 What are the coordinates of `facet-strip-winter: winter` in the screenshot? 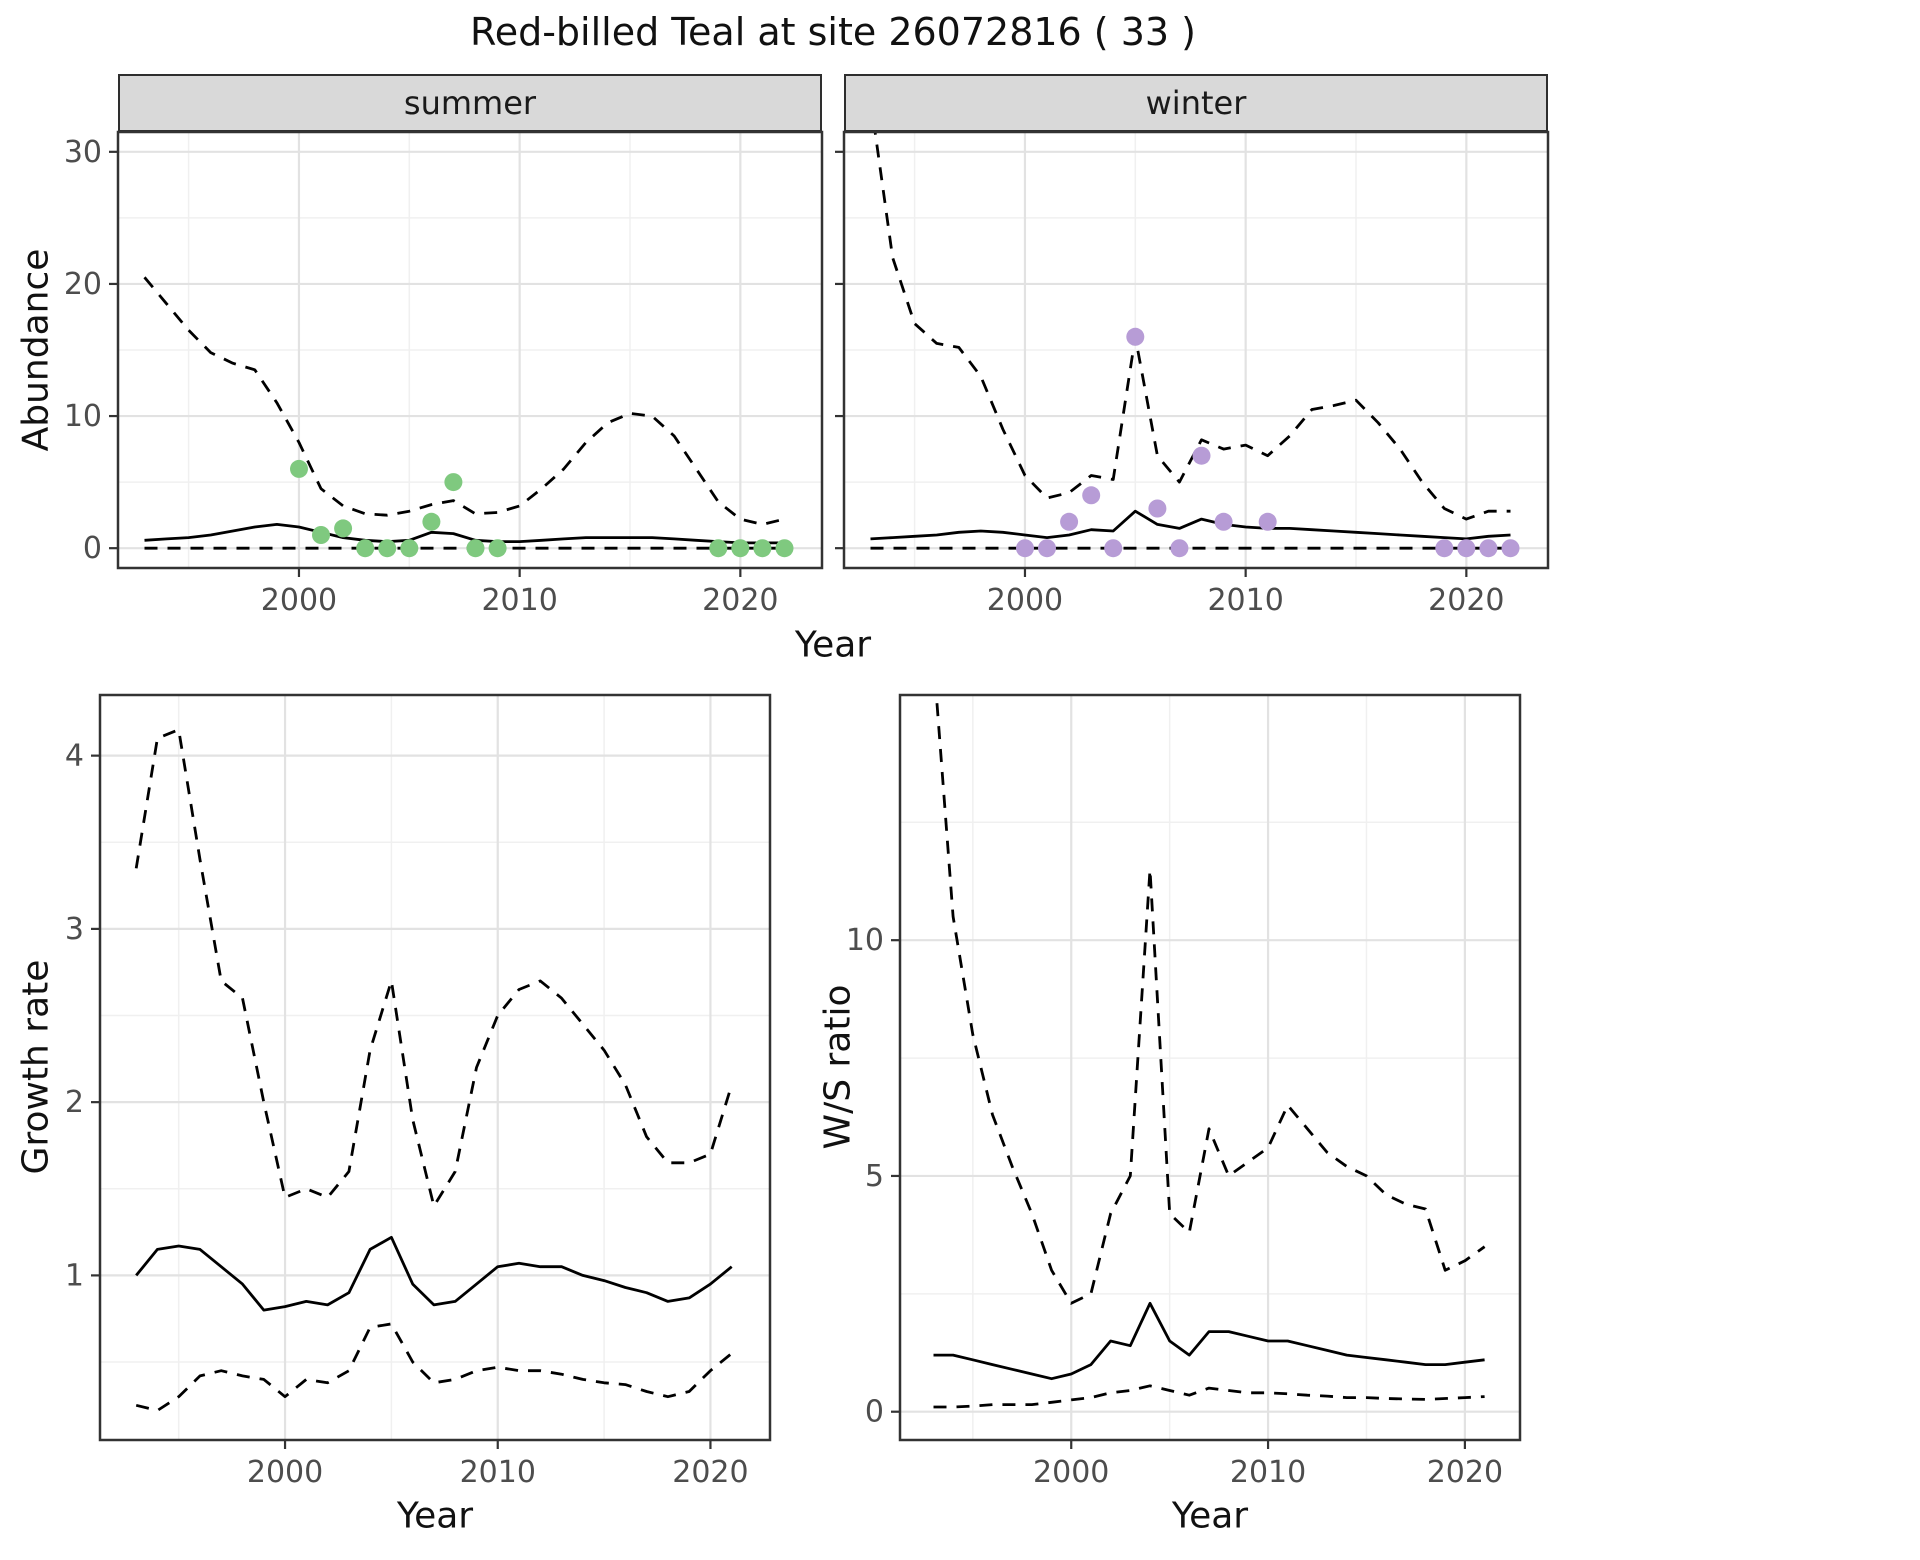 It's located at (1196, 103).